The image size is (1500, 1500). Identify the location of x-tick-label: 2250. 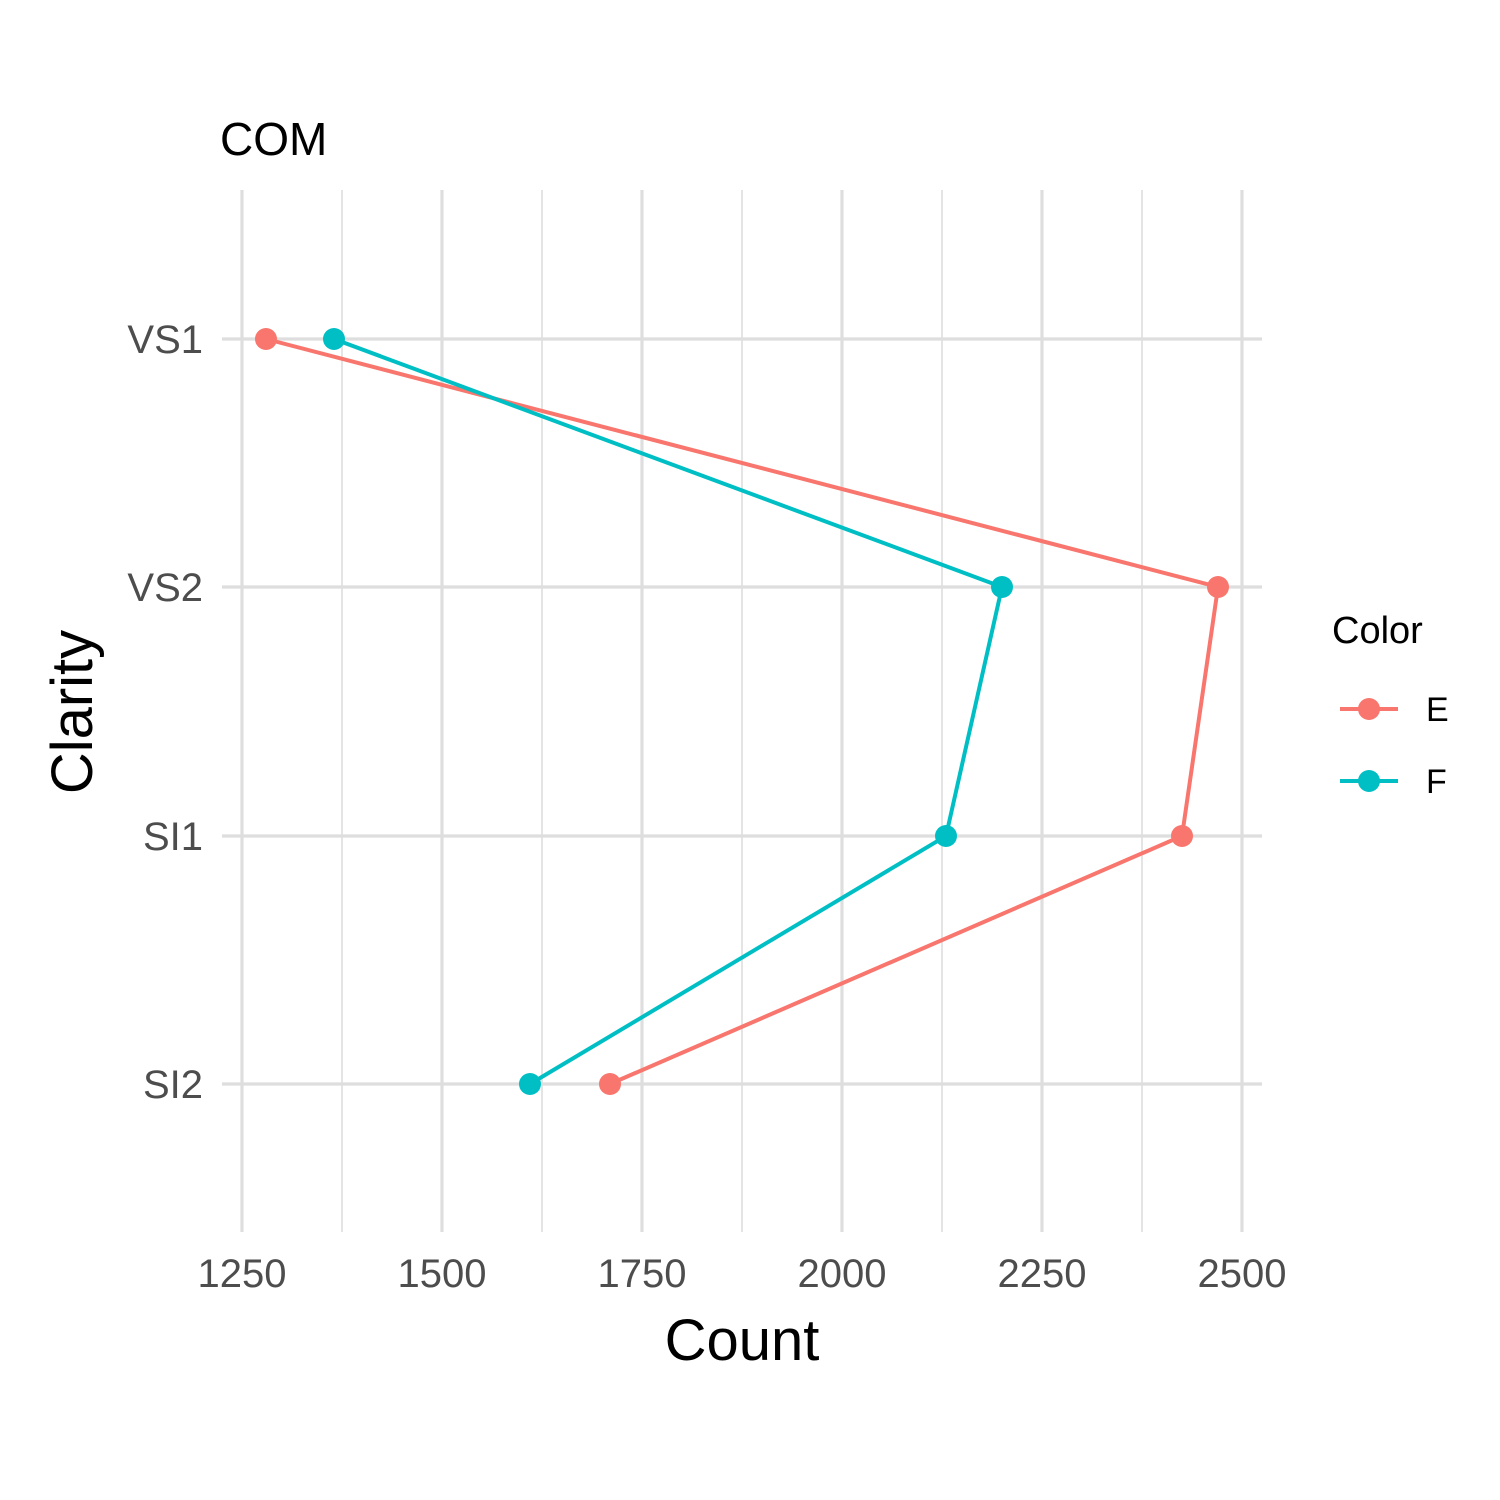
(1042, 1274).